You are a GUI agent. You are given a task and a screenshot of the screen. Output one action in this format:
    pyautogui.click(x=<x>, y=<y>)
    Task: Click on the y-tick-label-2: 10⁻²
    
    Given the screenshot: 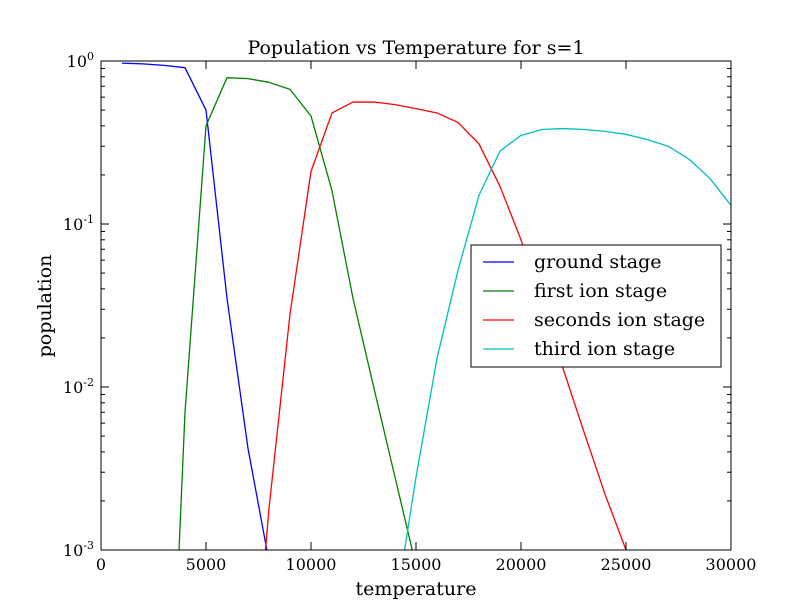 What is the action you would take?
    pyautogui.click(x=78, y=386)
    